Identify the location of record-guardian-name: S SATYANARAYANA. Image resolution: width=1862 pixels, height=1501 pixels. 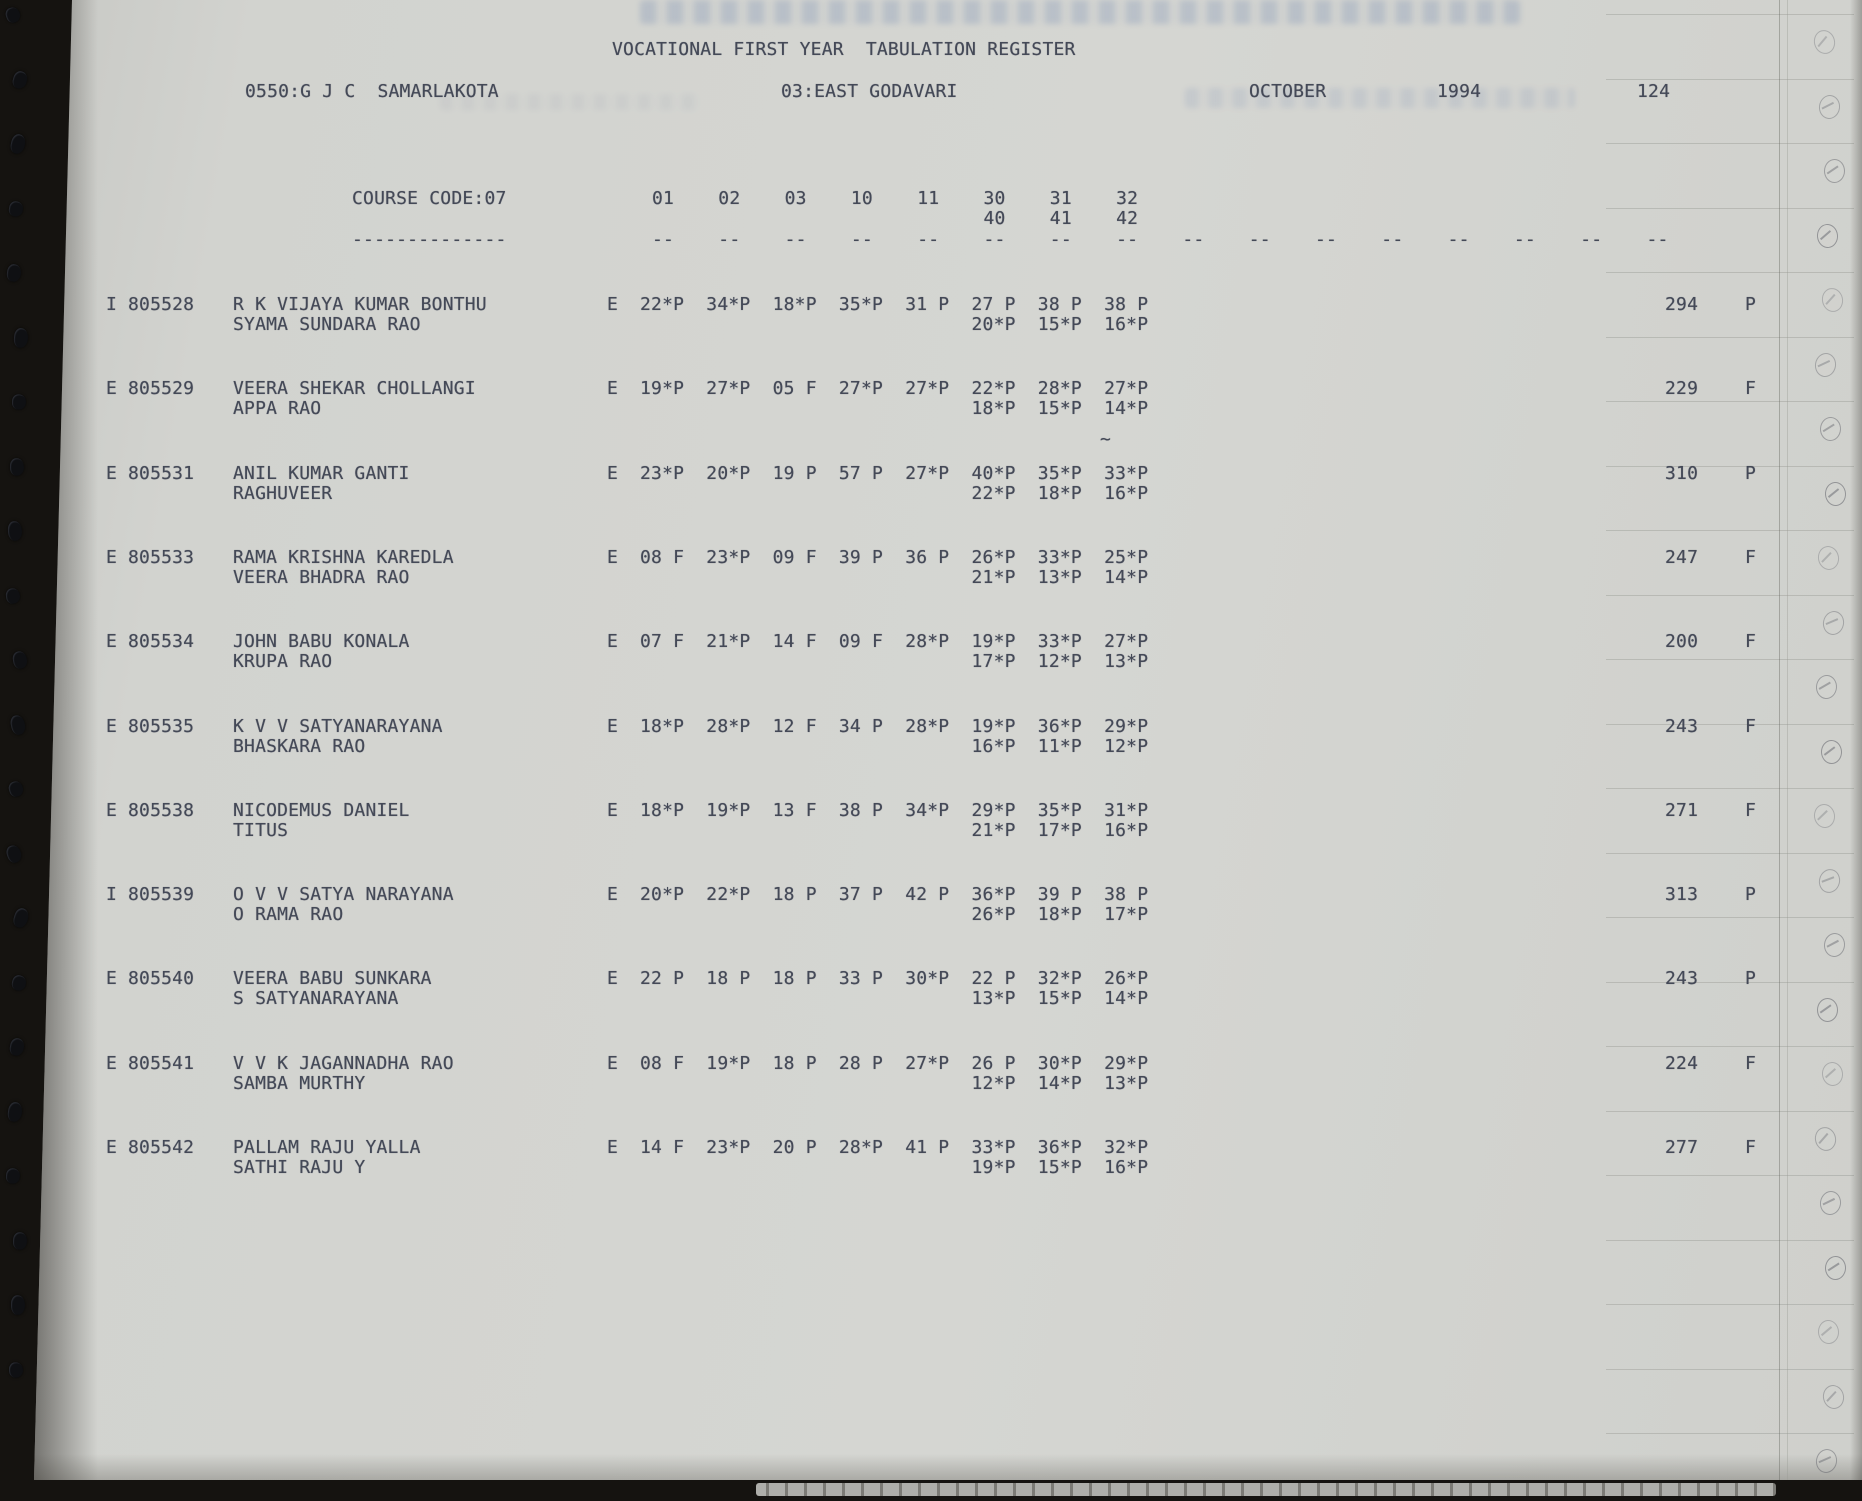
(316, 999).